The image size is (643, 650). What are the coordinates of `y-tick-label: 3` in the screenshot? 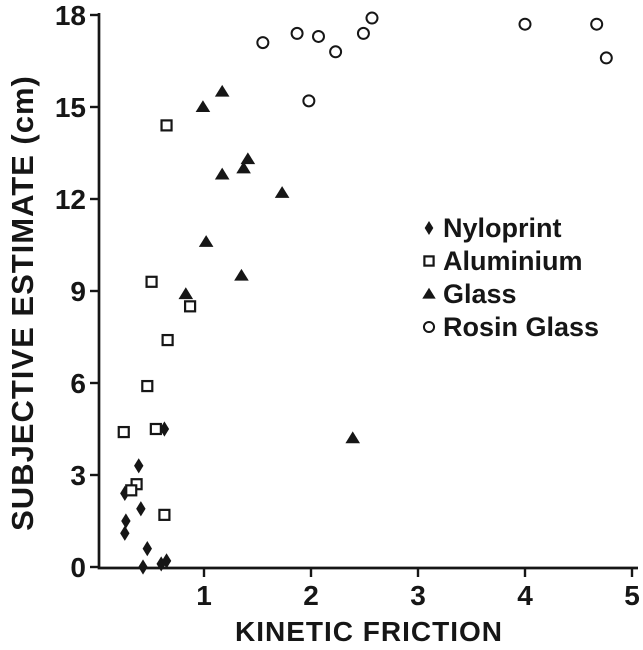 It's located at (78, 475).